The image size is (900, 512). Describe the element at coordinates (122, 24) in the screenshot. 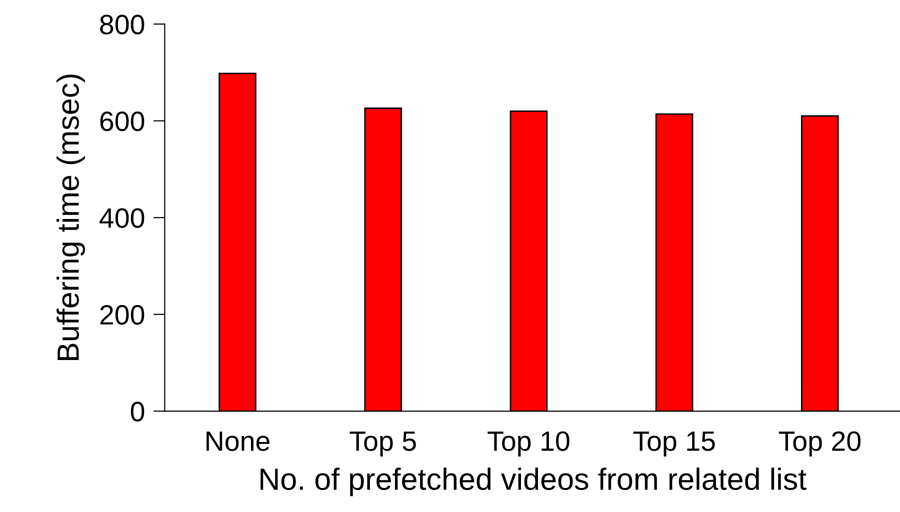

I see `y-tick-label: 800` at that location.